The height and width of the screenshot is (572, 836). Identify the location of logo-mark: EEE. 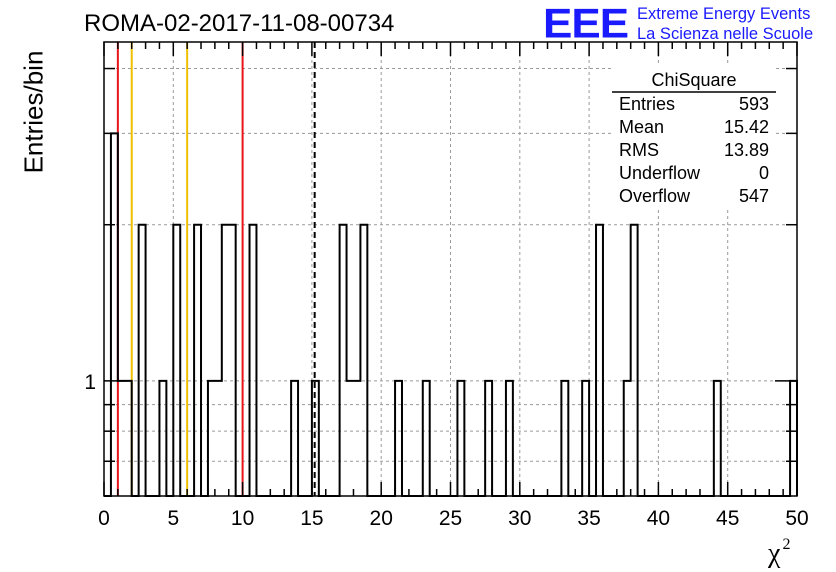
(586, 23).